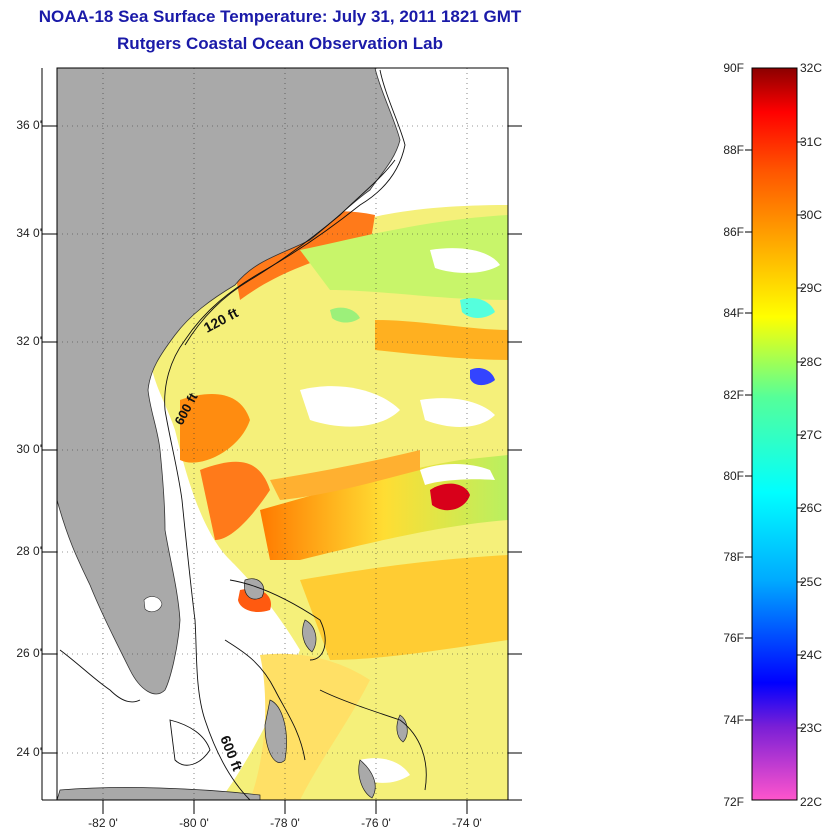 Image resolution: width=833 pixels, height=832 pixels. What do you see at coordinates (733, 395) in the screenshot?
I see `colorbar-f-label: 82F` at bounding box center [733, 395].